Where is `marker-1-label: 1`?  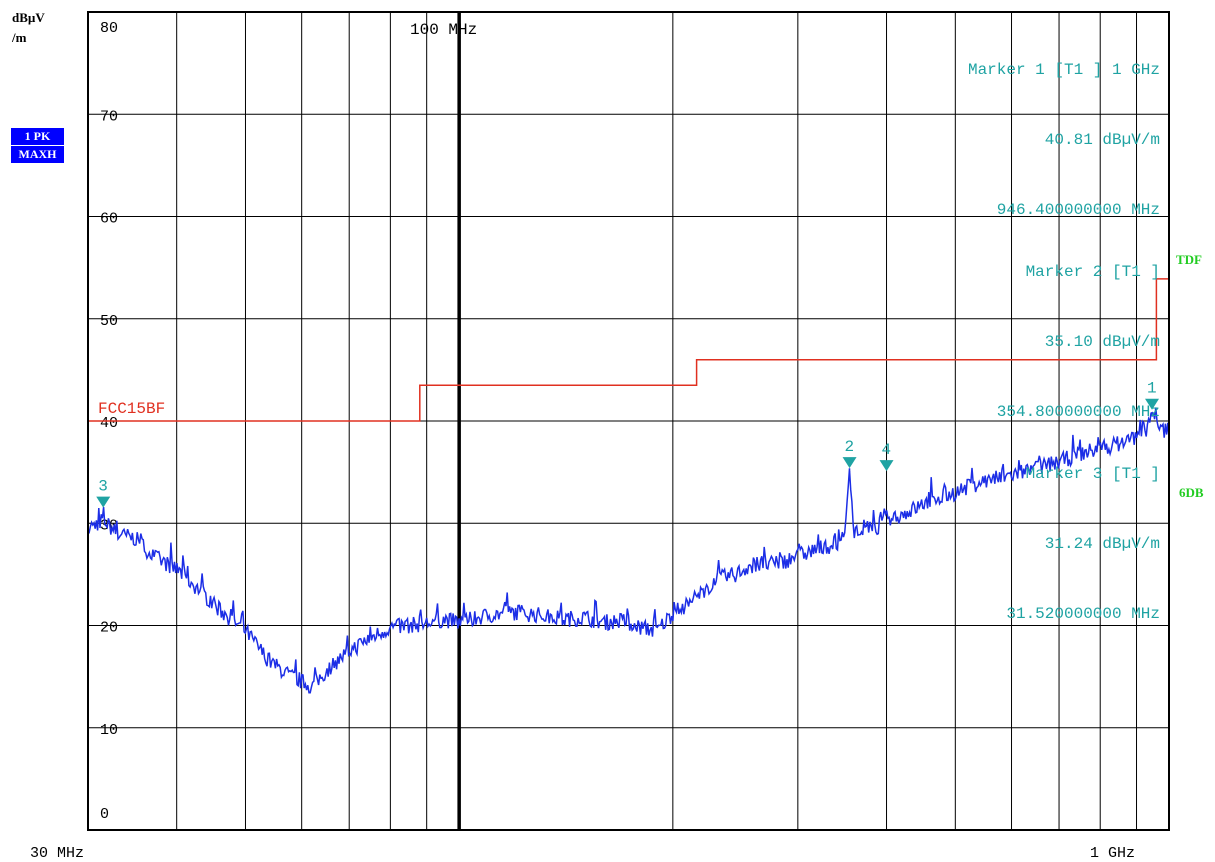
marker-1-label: 1 is located at coordinates (1152, 389).